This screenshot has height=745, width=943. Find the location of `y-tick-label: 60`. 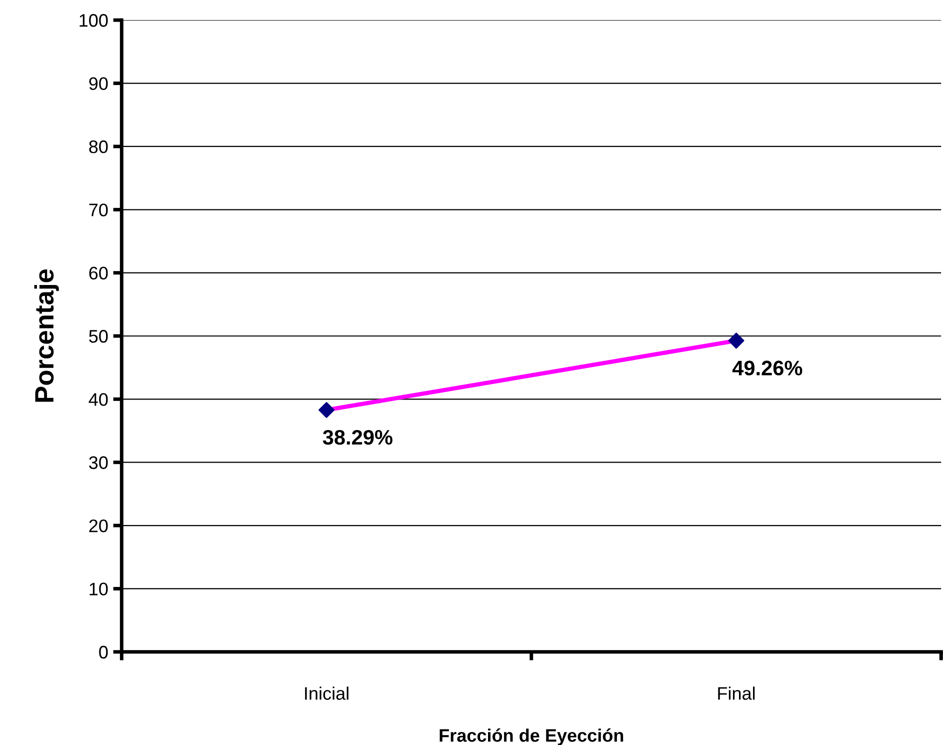

y-tick-label: 60 is located at coordinates (98, 273).